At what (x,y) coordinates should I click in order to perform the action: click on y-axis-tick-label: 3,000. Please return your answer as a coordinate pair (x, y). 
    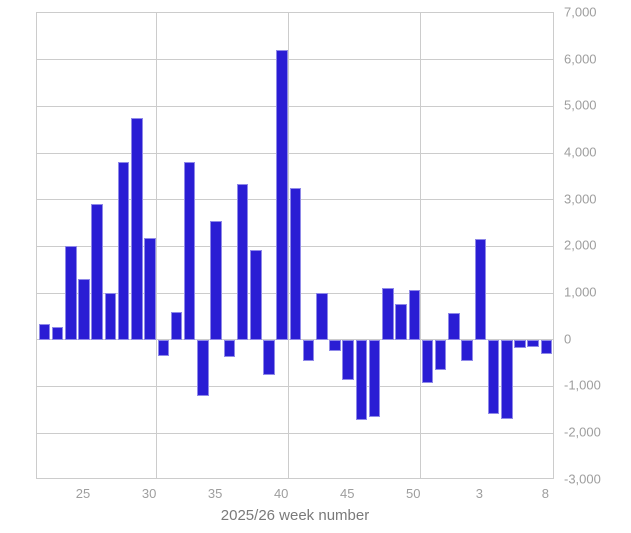
    Looking at the image, I should click on (580, 199).